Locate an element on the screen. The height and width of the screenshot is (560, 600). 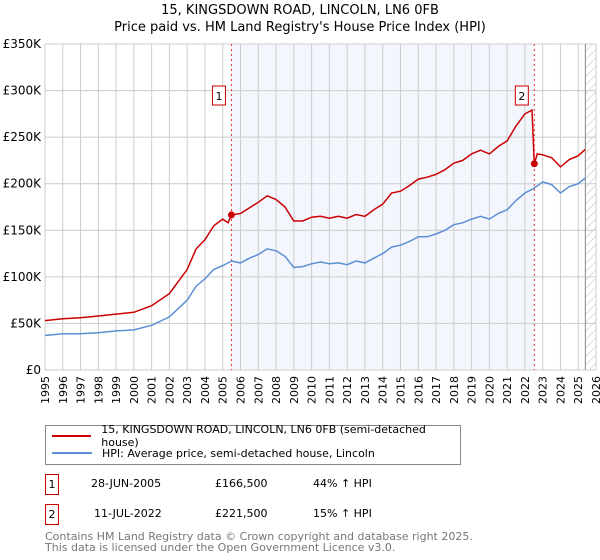
x-tick-label: 2021 is located at coordinates (507, 390).